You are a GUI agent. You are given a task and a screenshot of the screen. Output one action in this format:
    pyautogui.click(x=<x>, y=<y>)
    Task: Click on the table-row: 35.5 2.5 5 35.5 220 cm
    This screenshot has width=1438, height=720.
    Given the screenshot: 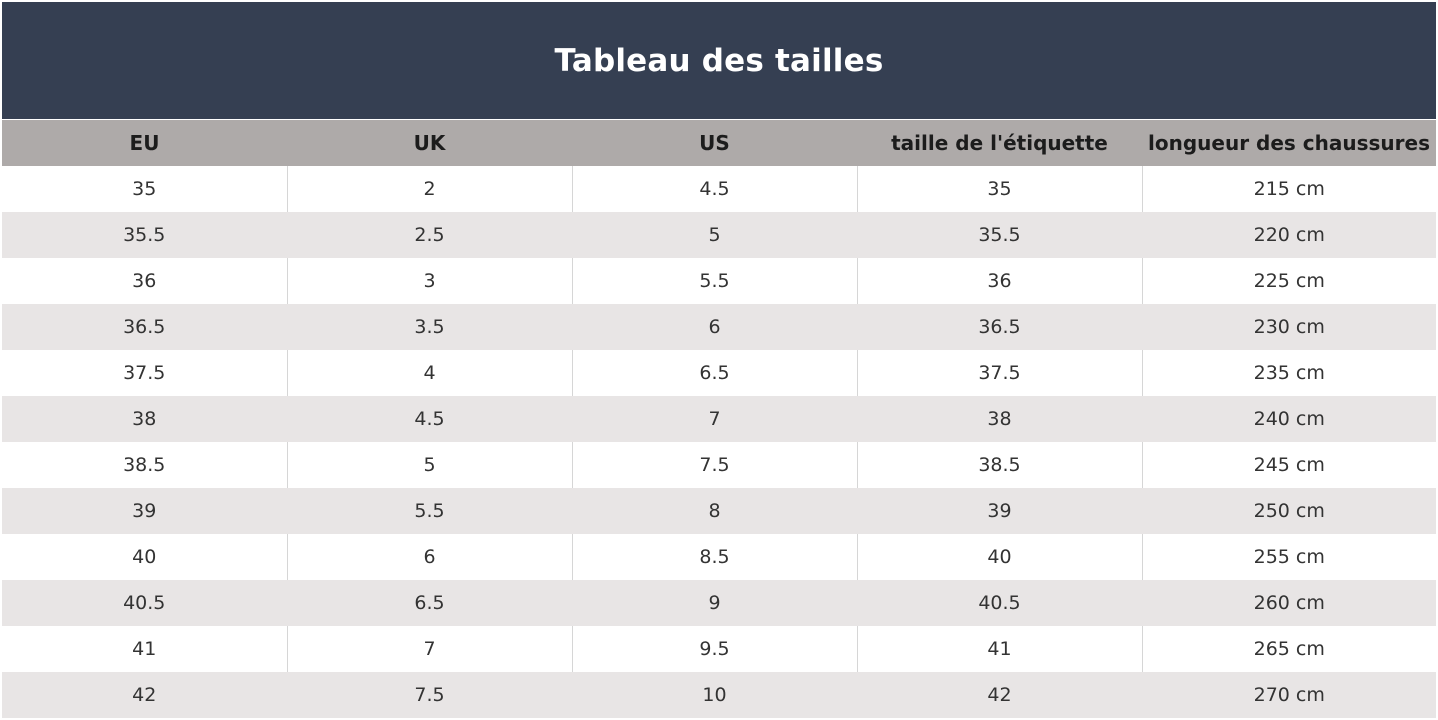 What is the action you would take?
    pyautogui.click(x=719, y=235)
    